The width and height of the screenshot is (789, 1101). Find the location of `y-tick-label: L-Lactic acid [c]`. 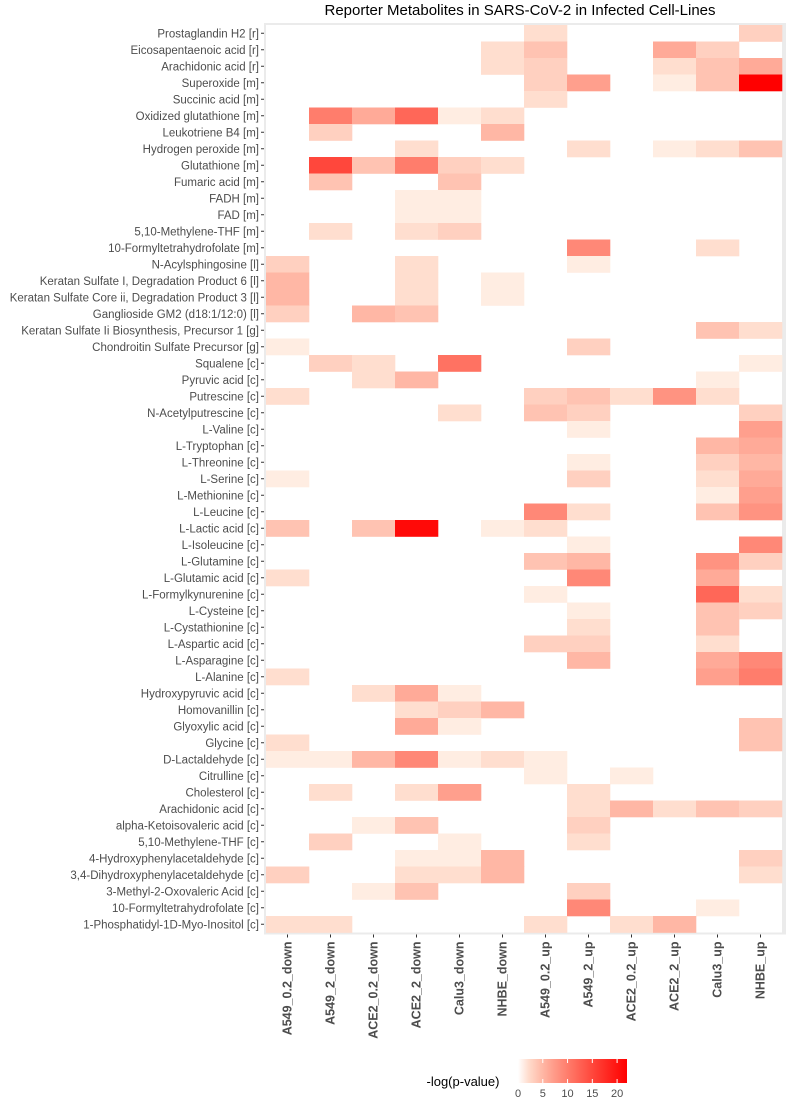

y-tick-label: L-Lactic acid [c] is located at coordinates (219, 529).